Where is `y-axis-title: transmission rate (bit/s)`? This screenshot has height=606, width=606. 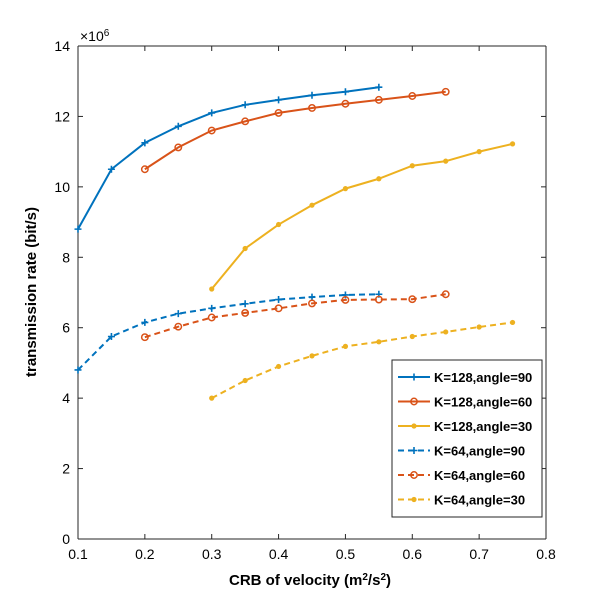
y-axis-title: transmission rate (bit/s) is located at coordinates (31, 292).